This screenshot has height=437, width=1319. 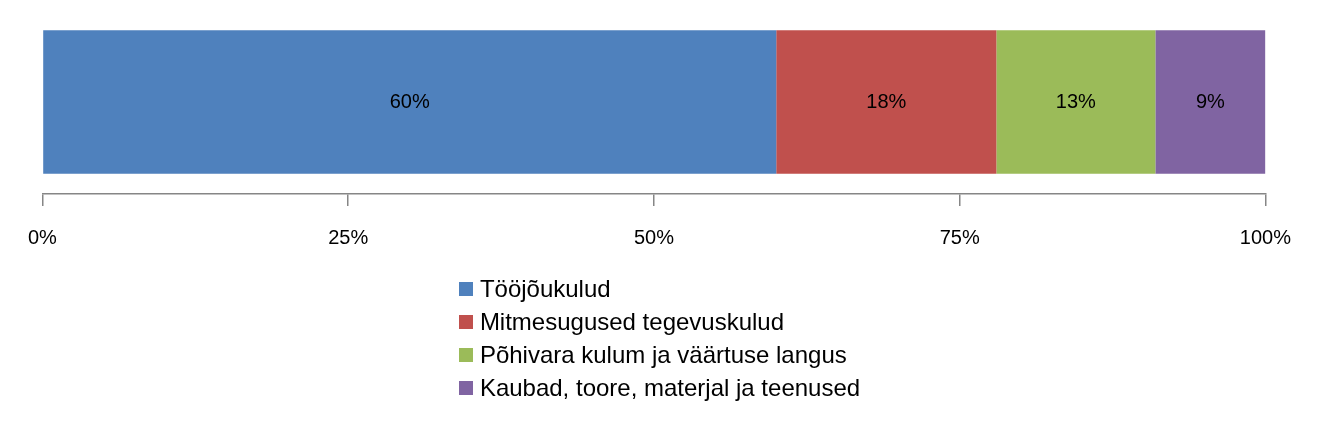 What do you see at coordinates (654, 236) in the screenshot?
I see `x-tick-label: 50%` at bounding box center [654, 236].